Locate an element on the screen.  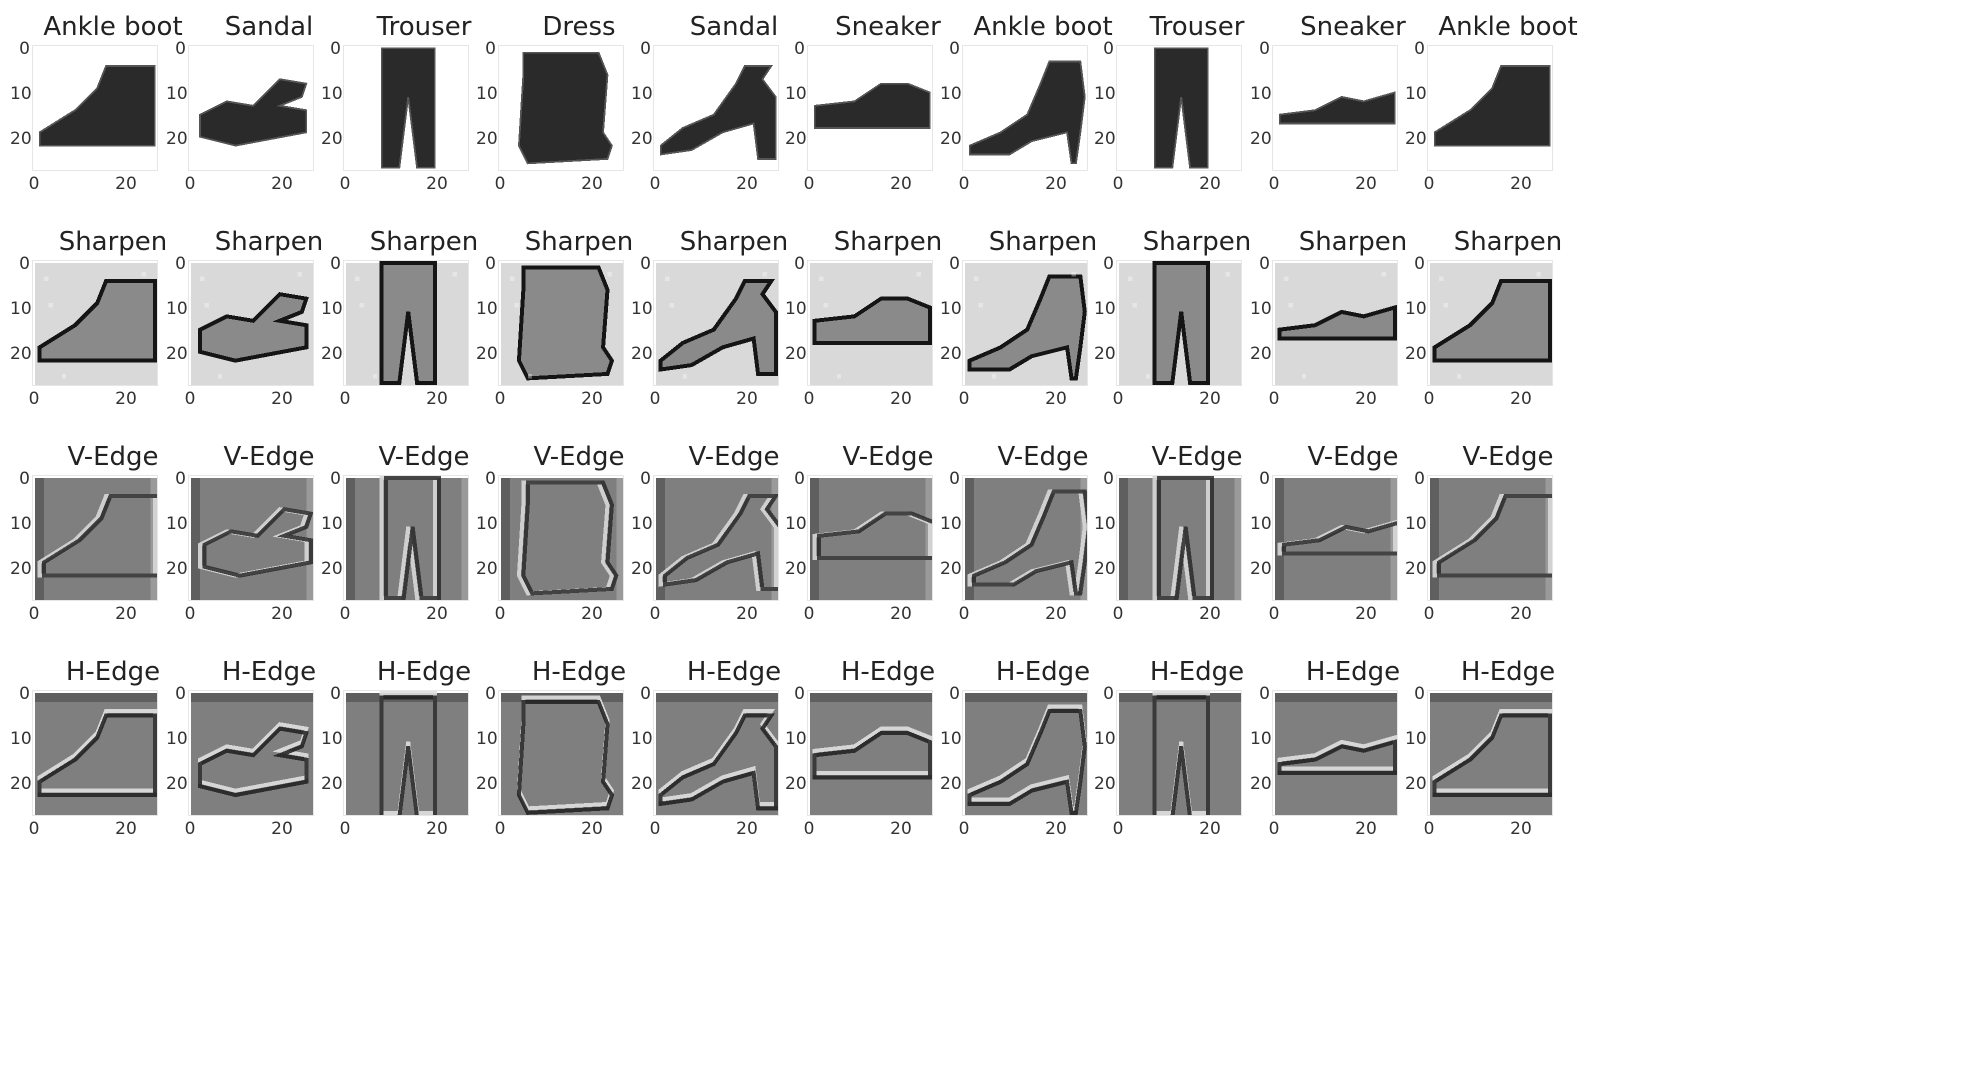
subplot-sharpen-1: Sharpen 0 10 20 0 20 is located at coordinates (99, 327).